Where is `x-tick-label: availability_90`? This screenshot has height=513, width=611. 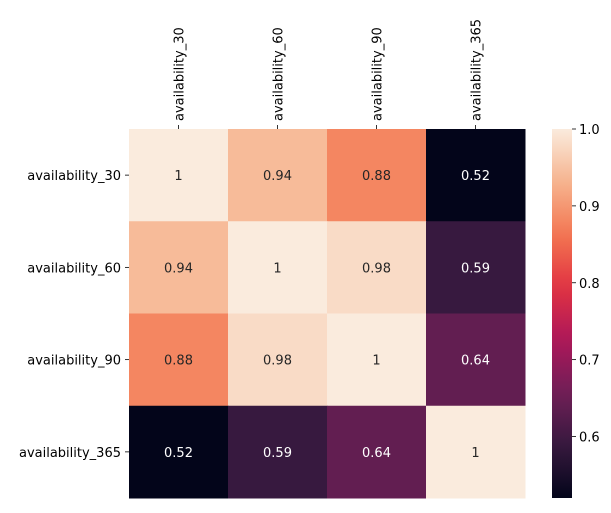
x-tick-label: availability_90 is located at coordinates (378, 74).